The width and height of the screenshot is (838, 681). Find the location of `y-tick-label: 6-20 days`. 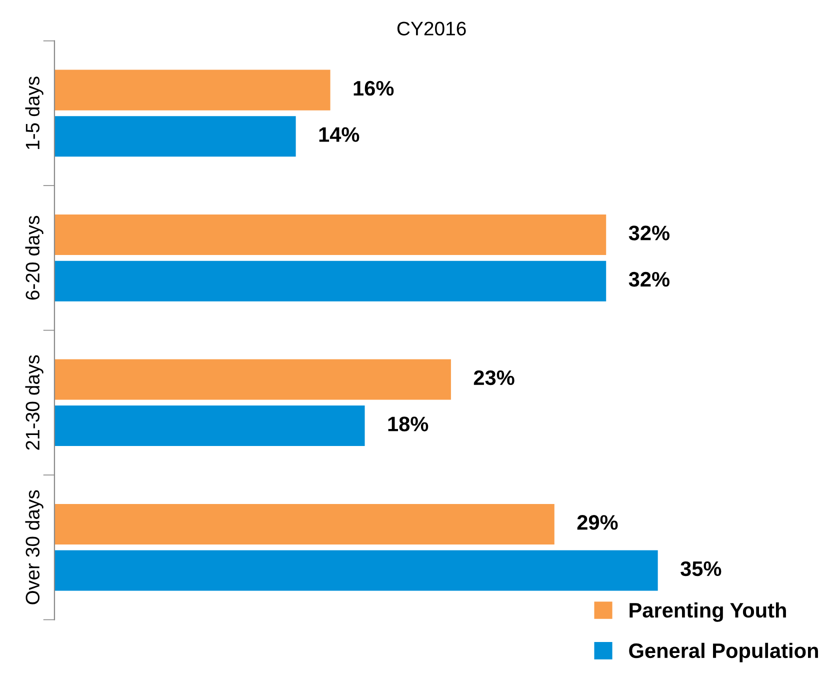

y-tick-label: 6-20 days is located at coordinates (34, 258).